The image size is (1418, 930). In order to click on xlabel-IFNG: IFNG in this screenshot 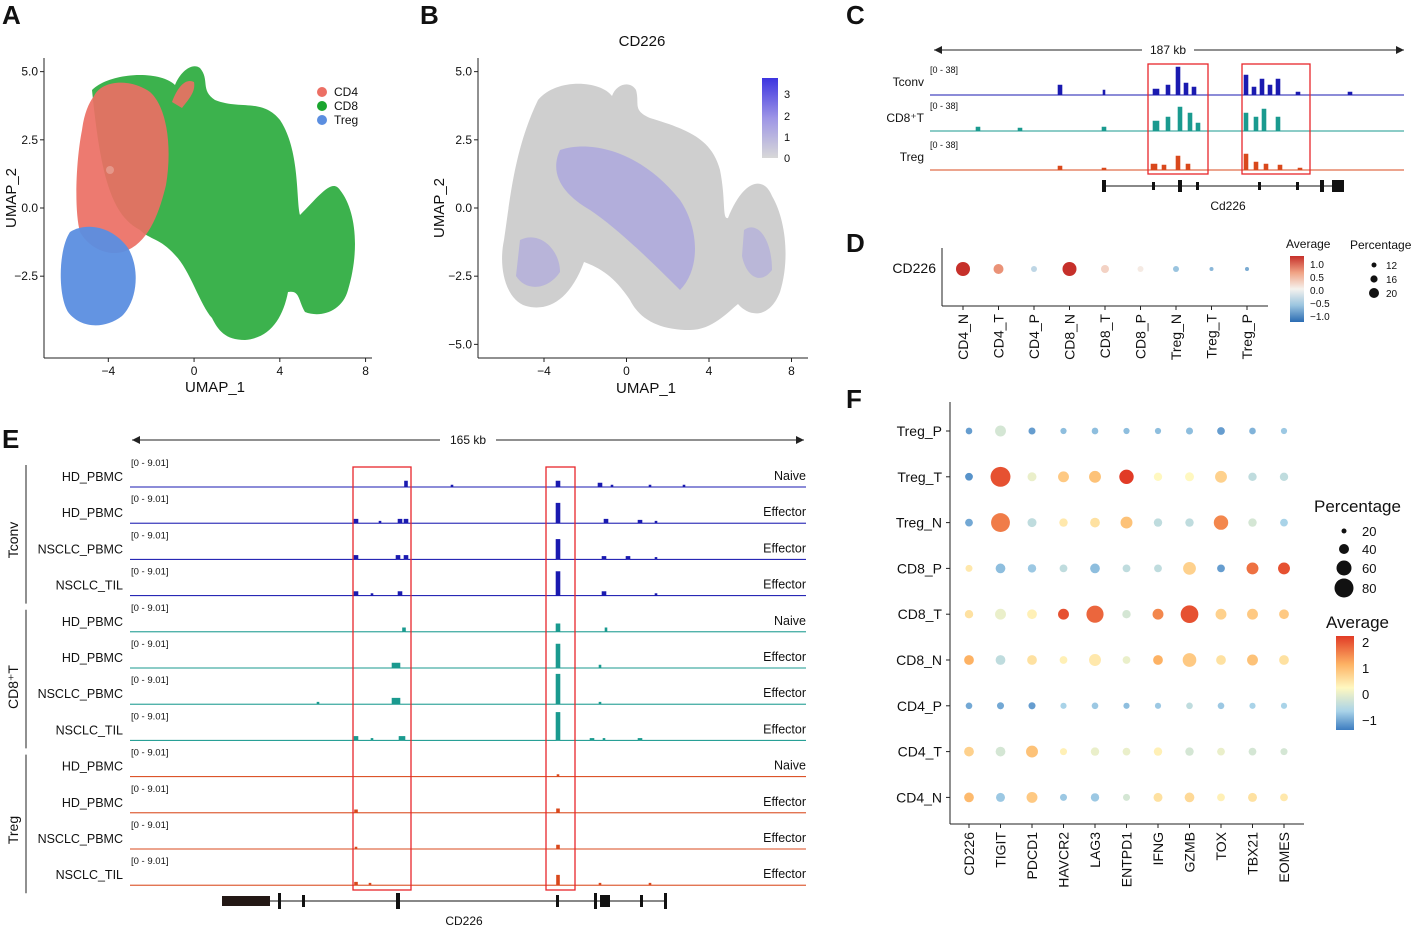, I will do `click(1158, 848)`.